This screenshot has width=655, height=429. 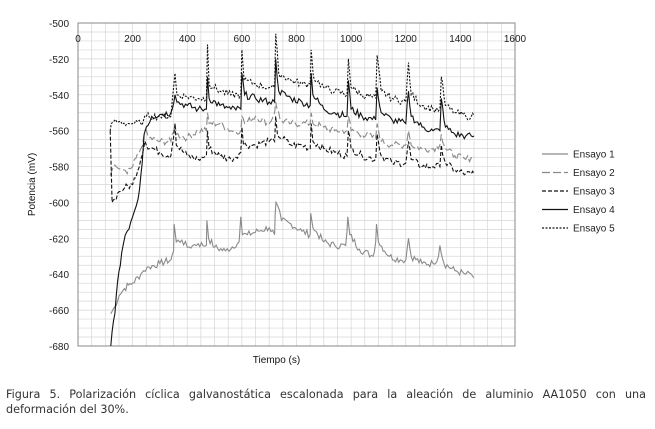 I want to click on legend-label-3: Ensayo 3, so click(x=594, y=192).